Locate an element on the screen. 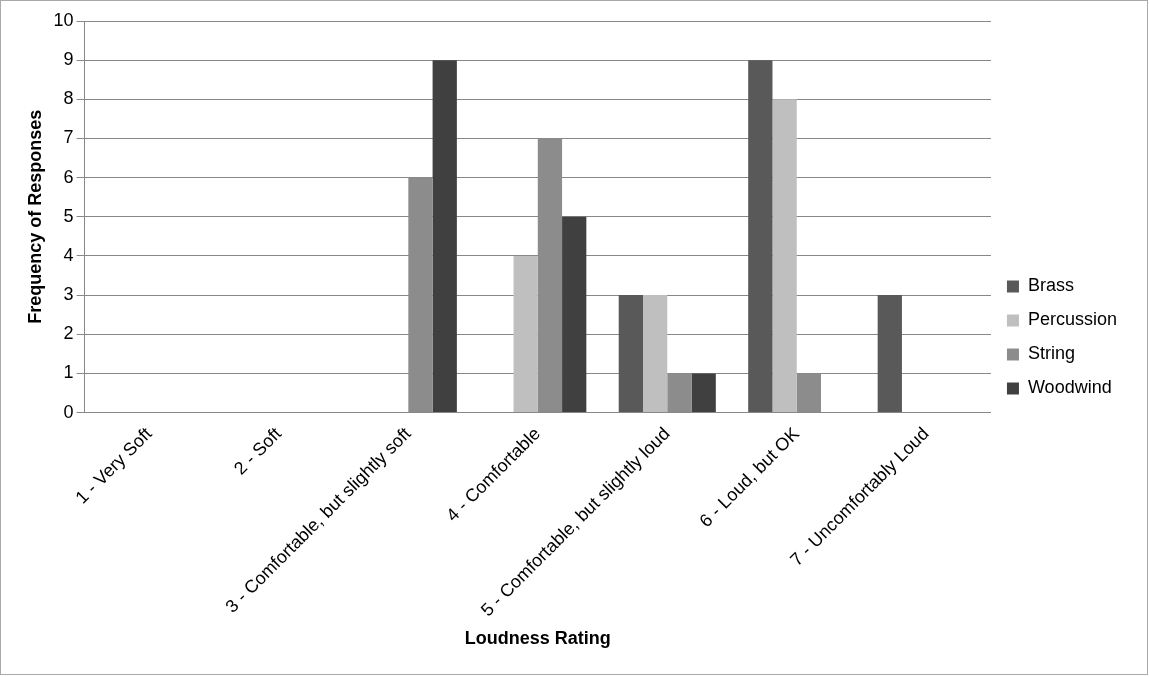 The width and height of the screenshot is (1150, 677). y-axis-title: Frequency of Responses is located at coordinates (34, 216).